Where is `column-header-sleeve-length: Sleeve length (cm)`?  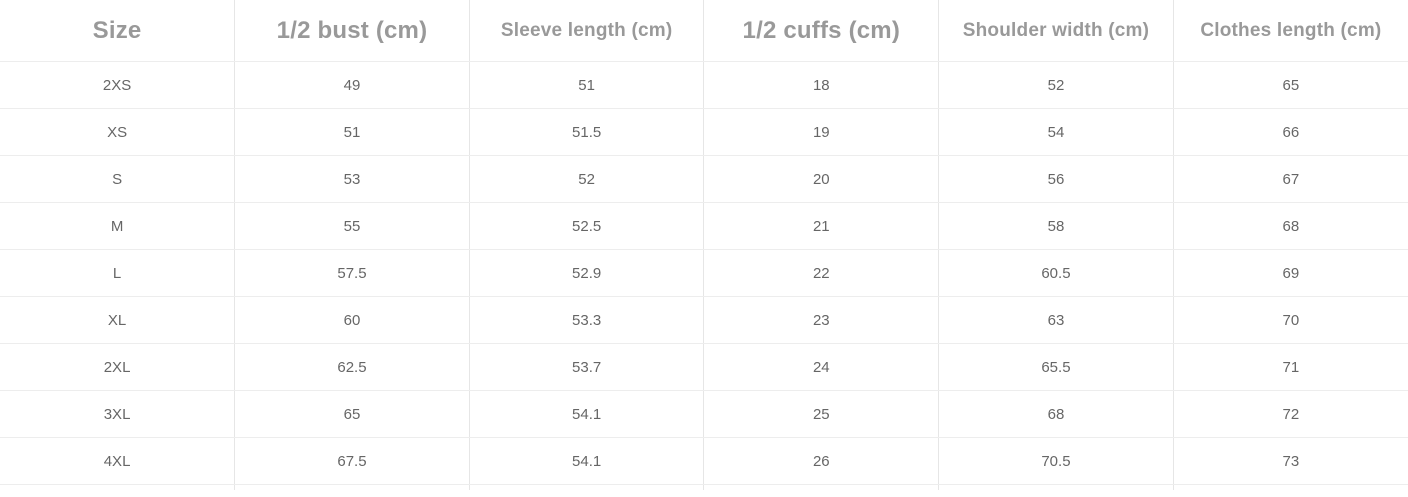
column-header-sleeve-length: Sleeve length (cm) is located at coordinates (586, 31).